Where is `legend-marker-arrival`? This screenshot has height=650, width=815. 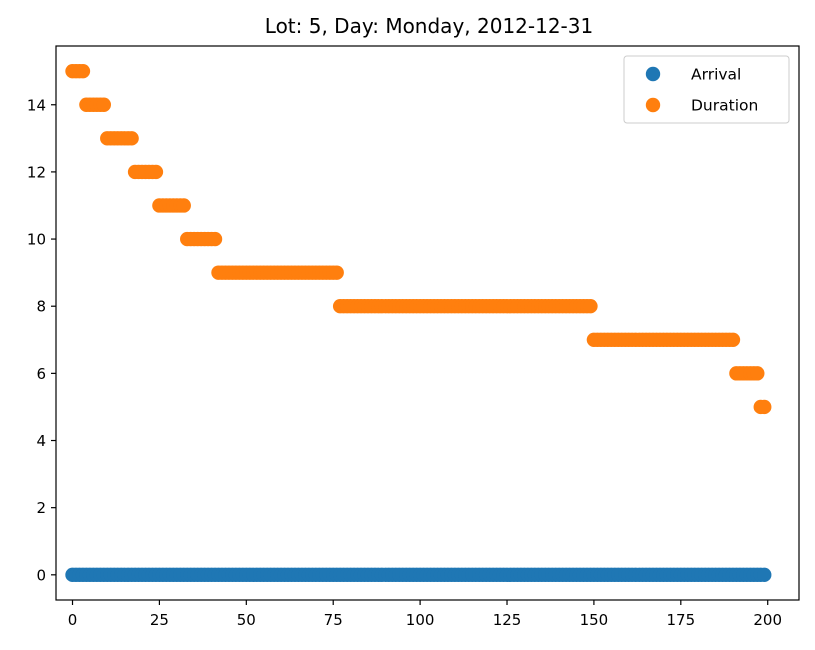
legend-marker-arrival is located at coordinates (653, 74).